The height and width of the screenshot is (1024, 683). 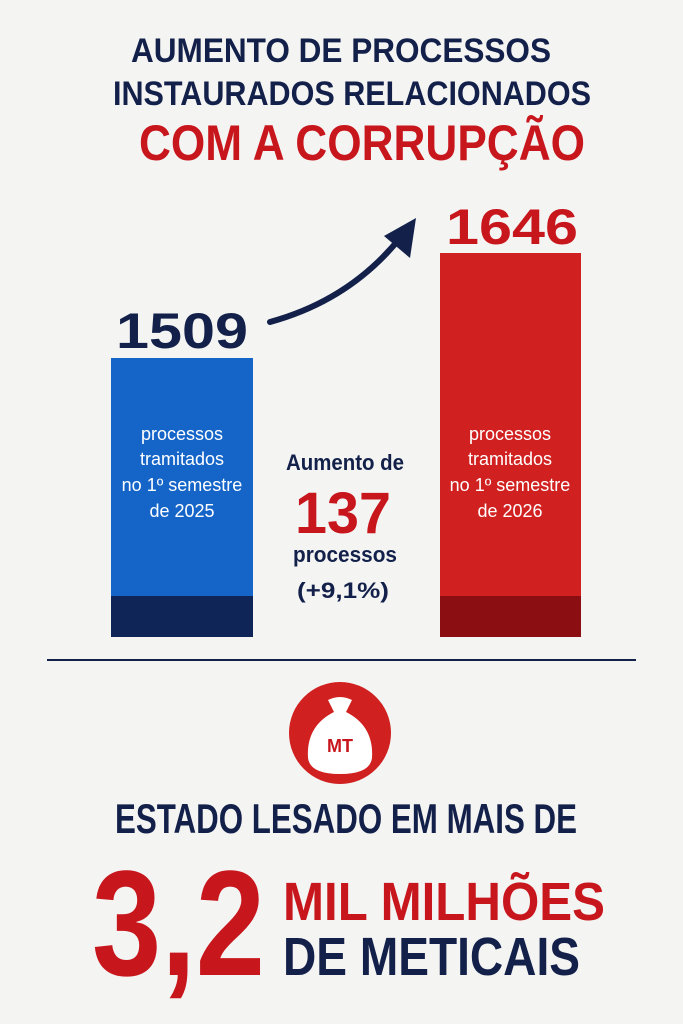 I want to click on bar-value: 1646, so click(x=512, y=227).